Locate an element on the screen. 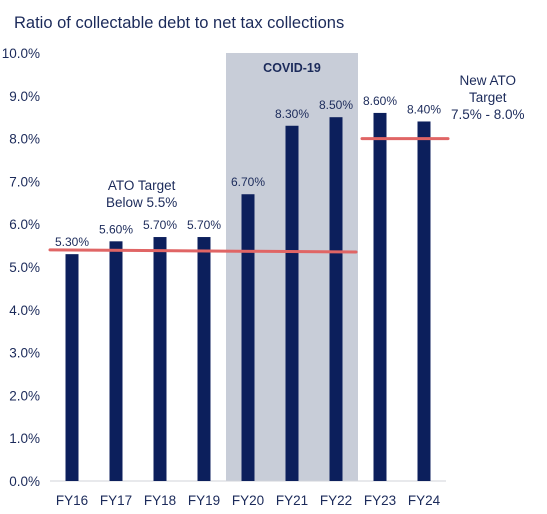 The height and width of the screenshot is (514, 547). new-ato-target-label-line: 7.5% - 8.0% is located at coordinates (488, 115).